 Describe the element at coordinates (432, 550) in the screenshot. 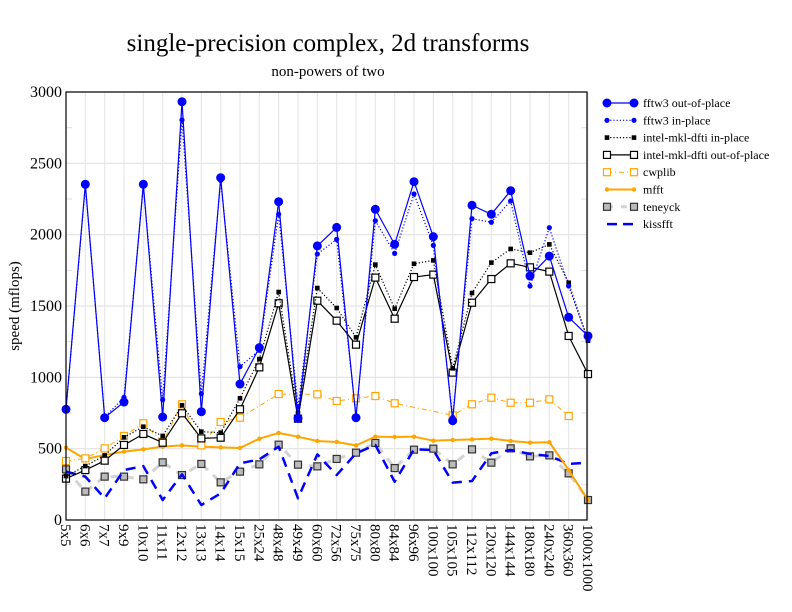

I see `x-tick-label: 100x100` at that location.